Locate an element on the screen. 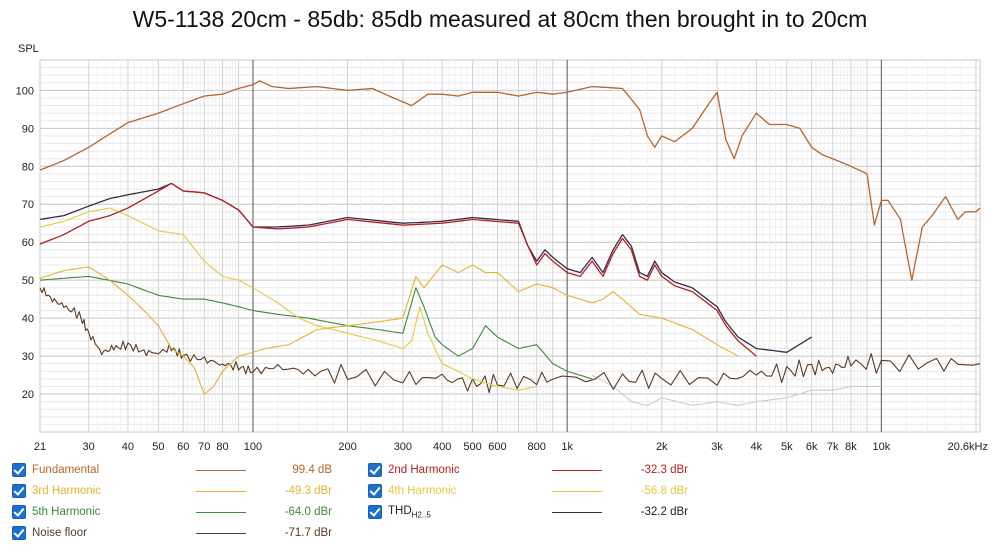 The width and height of the screenshot is (1000, 549). x-tick-label: 500 is located at coordinates (472, 447).